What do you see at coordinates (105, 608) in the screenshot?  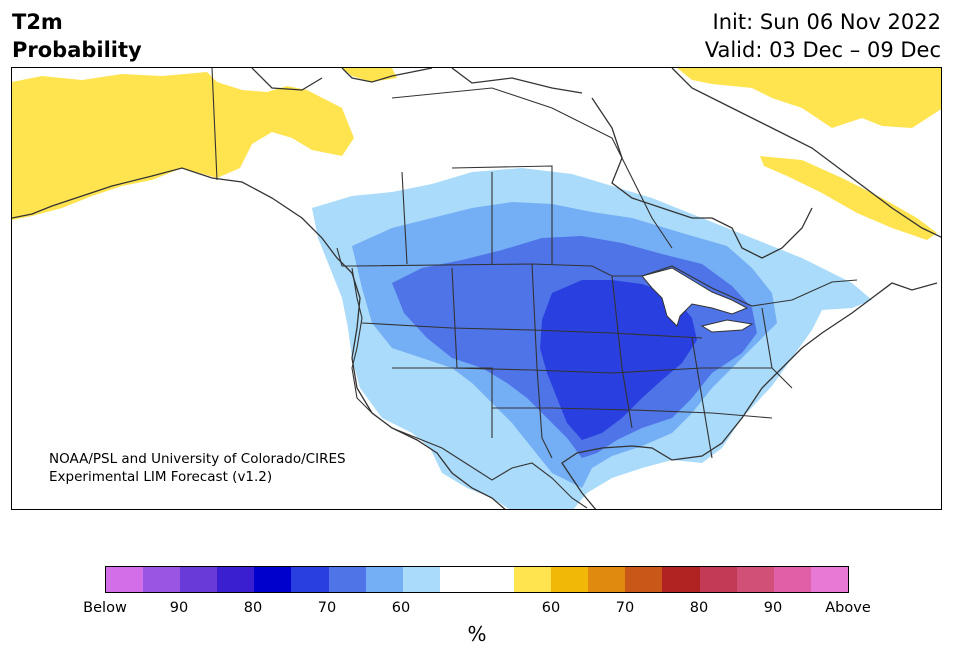 I see `colorbar-tick-below: Below` at bounding box center [105, 608].